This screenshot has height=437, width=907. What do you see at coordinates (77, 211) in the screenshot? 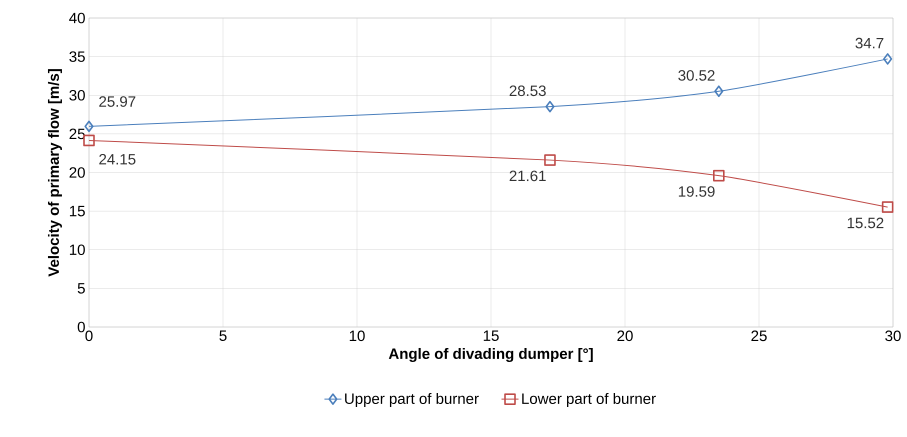
I see `y-tick-label: 15` at bounding box center [77, 211].